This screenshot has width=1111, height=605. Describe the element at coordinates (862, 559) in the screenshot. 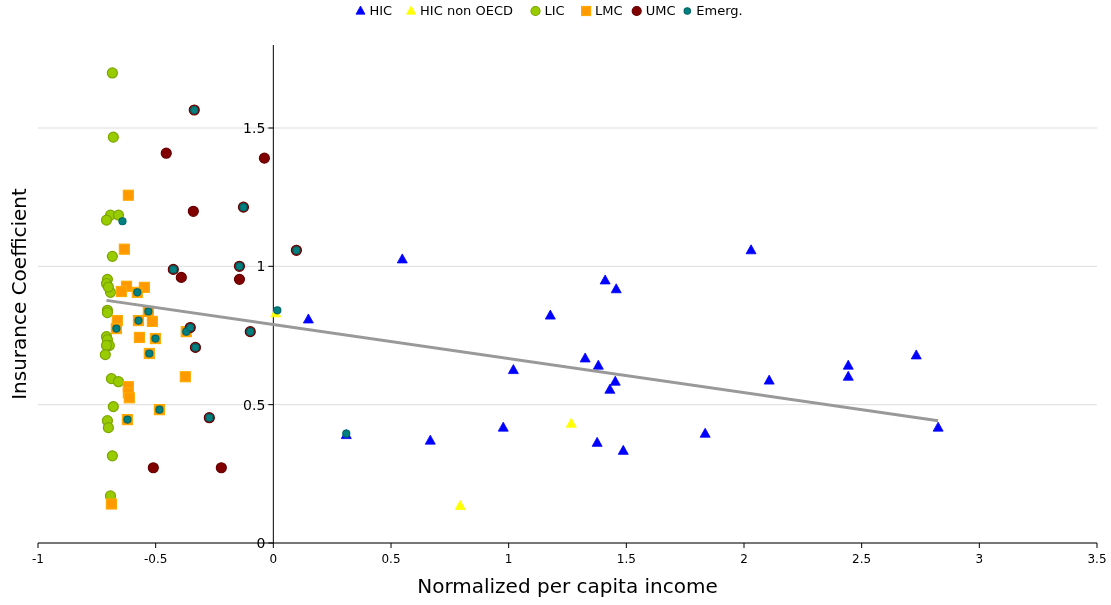

I see `x-tick-label: 2.5` at that location.